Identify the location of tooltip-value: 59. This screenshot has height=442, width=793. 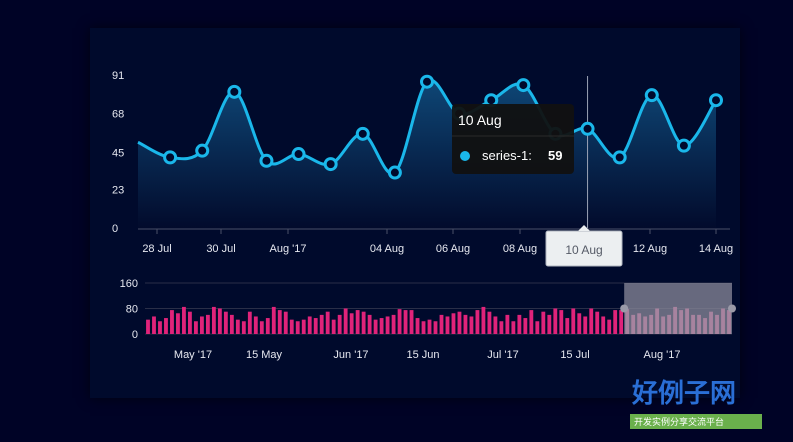
(555, 155).